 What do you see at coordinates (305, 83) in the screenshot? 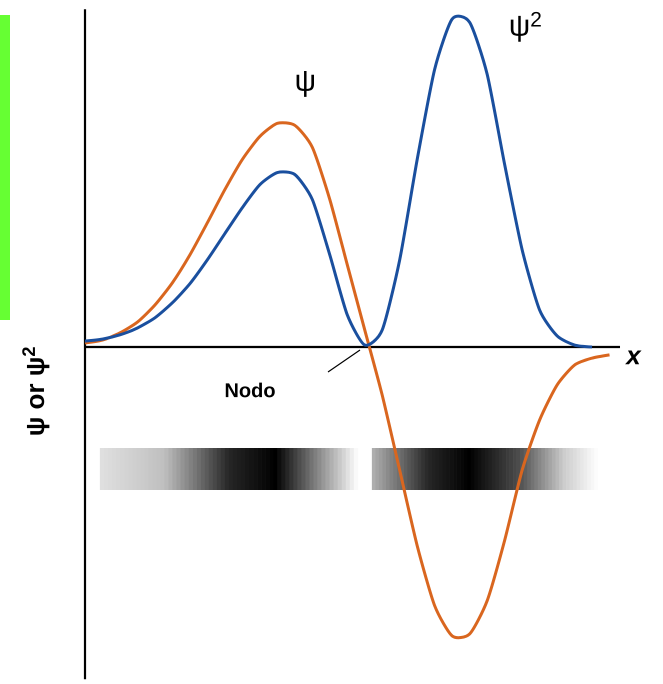
I see `series-label: ψ` at bounding box center [305, 83].